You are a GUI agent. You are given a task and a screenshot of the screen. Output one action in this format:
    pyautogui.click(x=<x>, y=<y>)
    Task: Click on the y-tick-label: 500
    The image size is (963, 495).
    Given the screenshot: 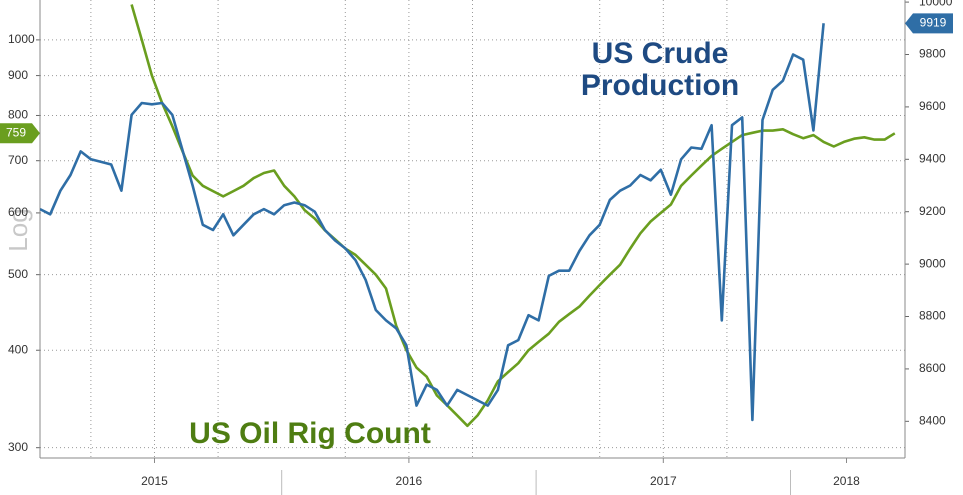 What is the action you would take?
    pyautogui.click(x=18, y=274)
    